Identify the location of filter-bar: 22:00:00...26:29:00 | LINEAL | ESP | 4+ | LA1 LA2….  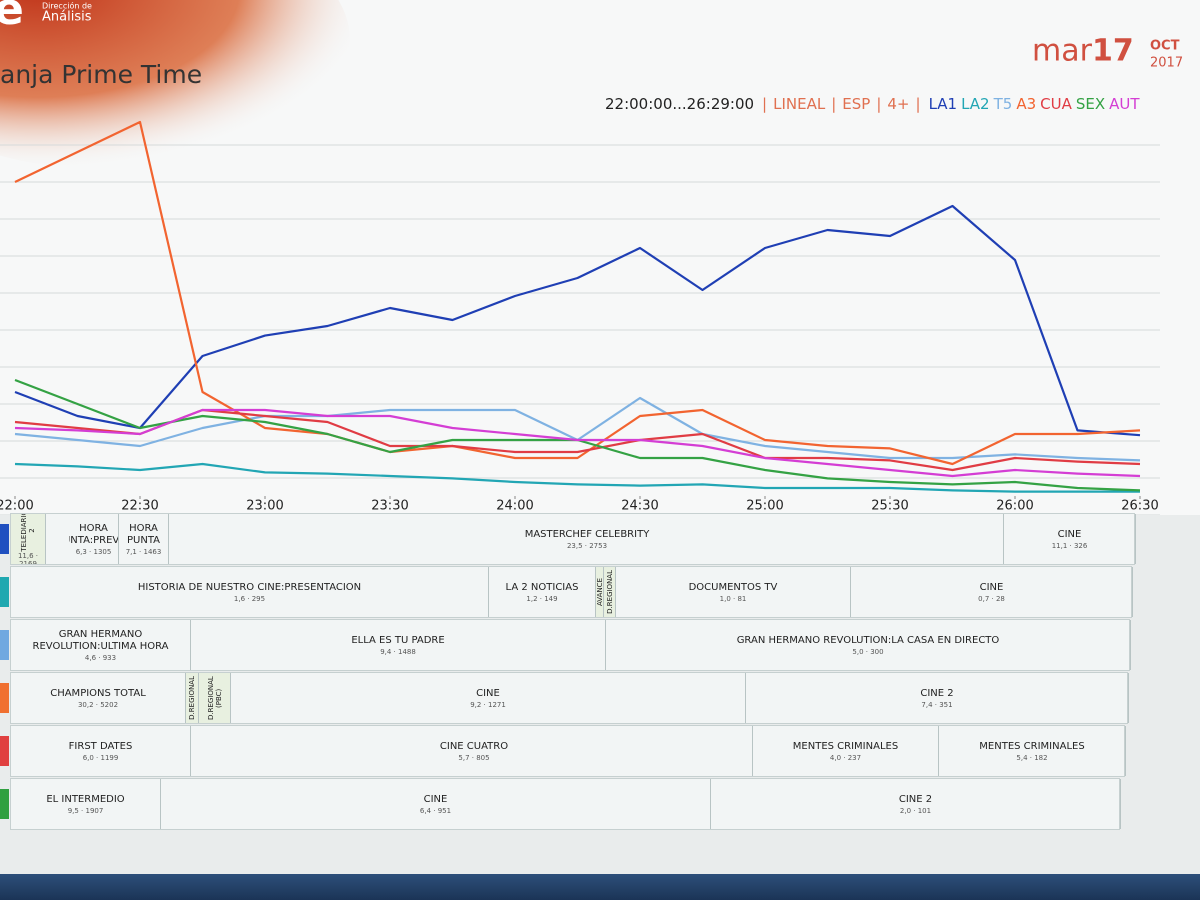
(872, 104).